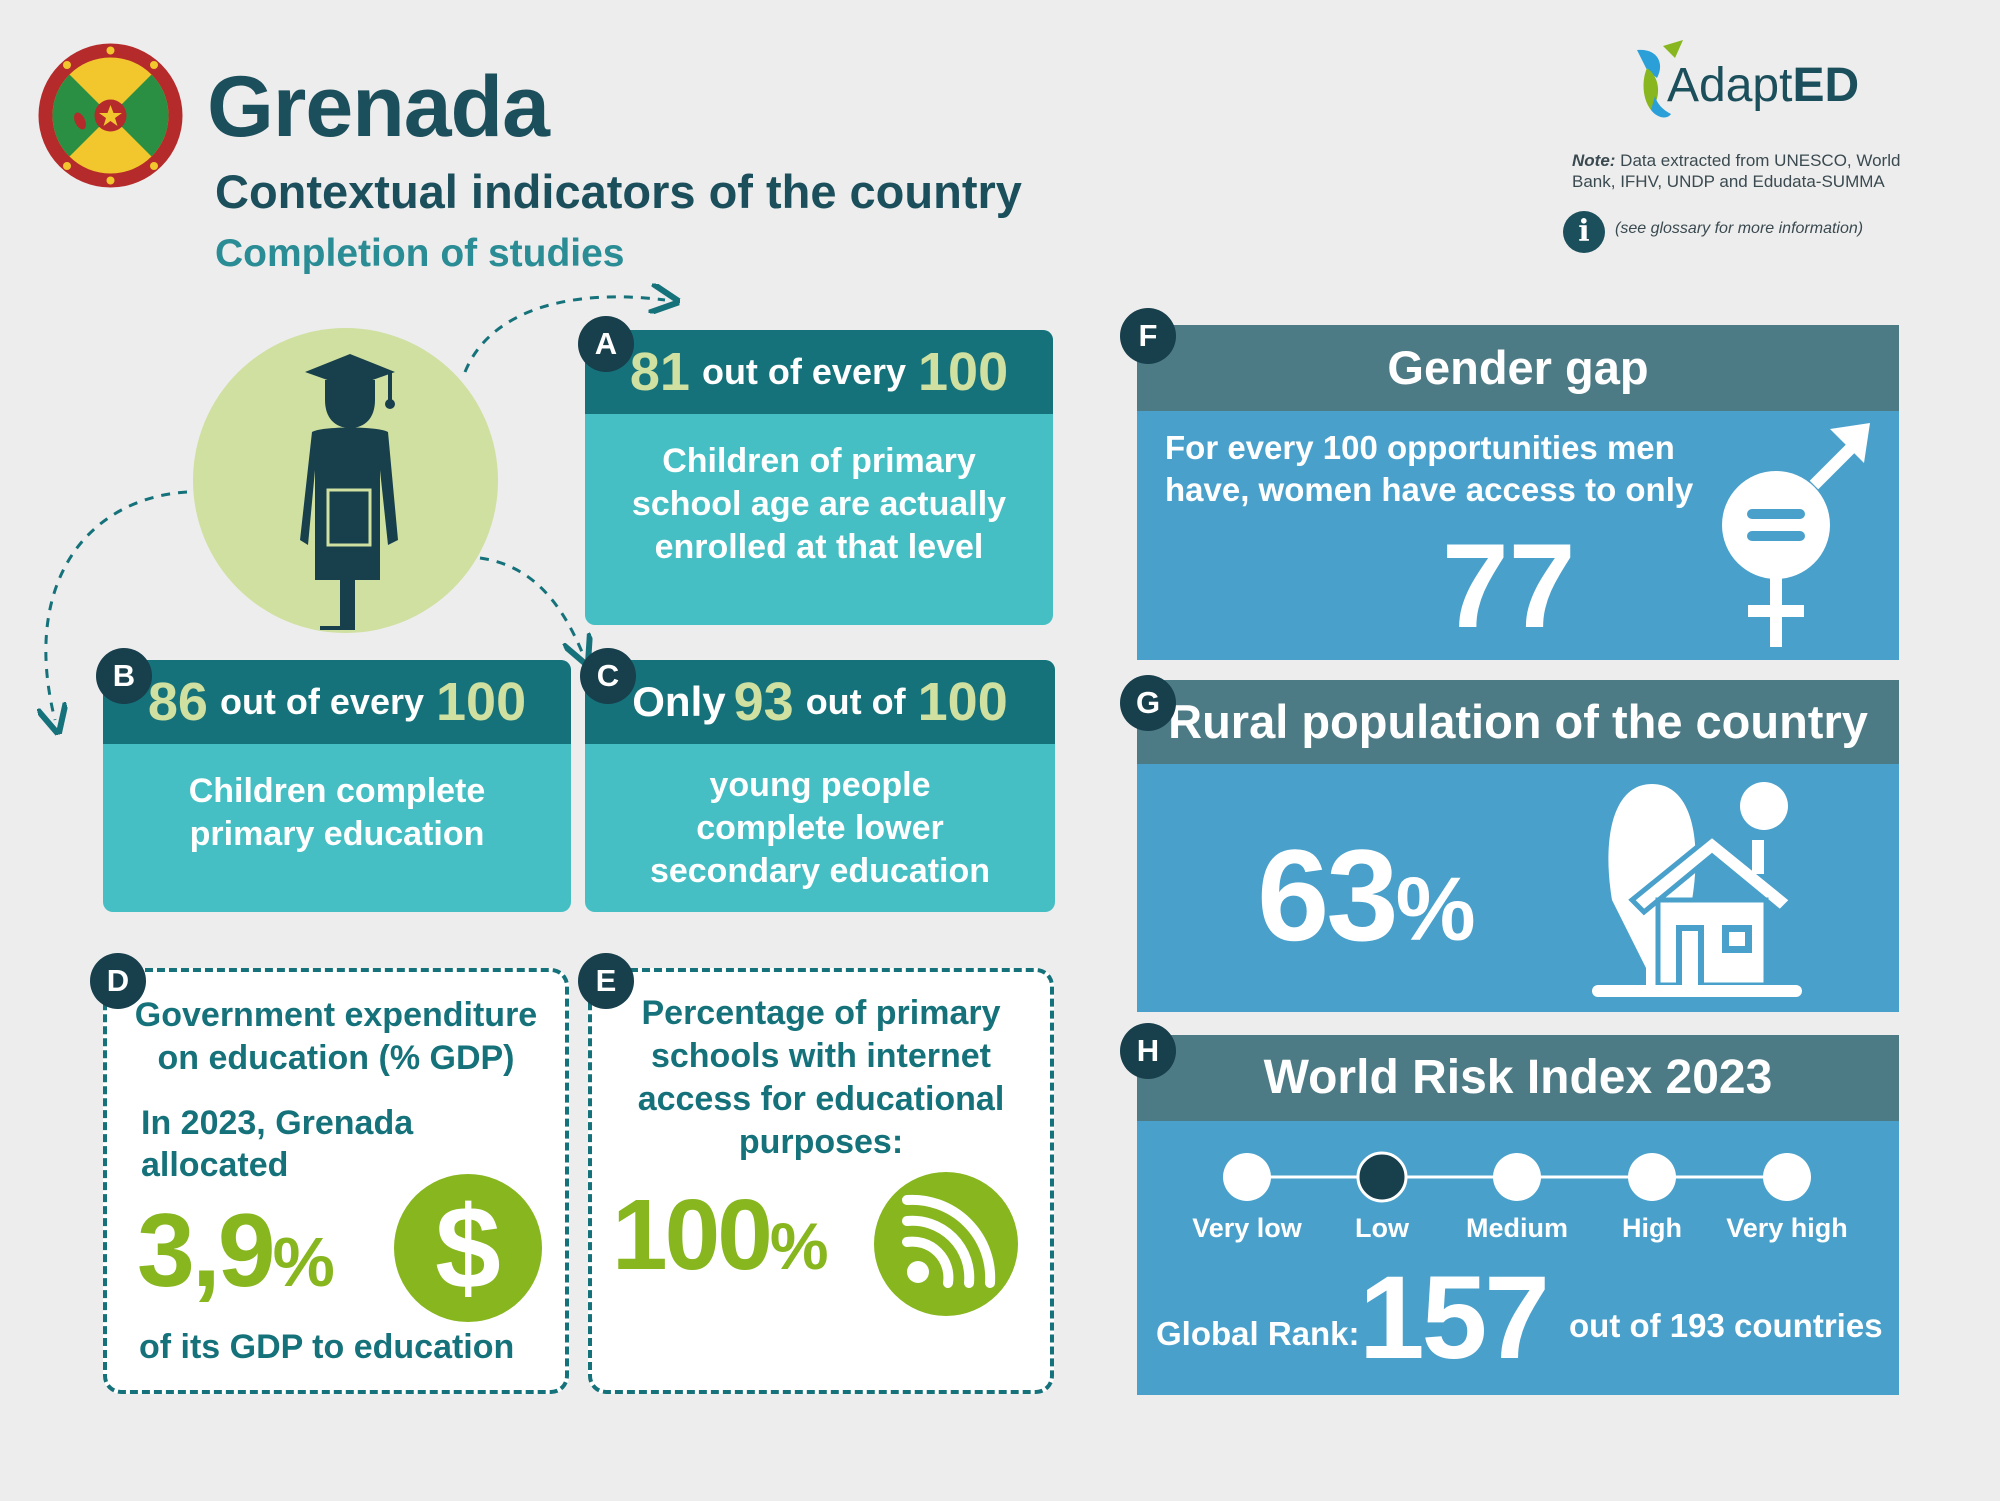 This screenshot has width=2000, height=1501. What do you see at coordinates (420, 253) in the screenshot?
I see `section-title: Completion of studies` at bounding box center [420, 253].